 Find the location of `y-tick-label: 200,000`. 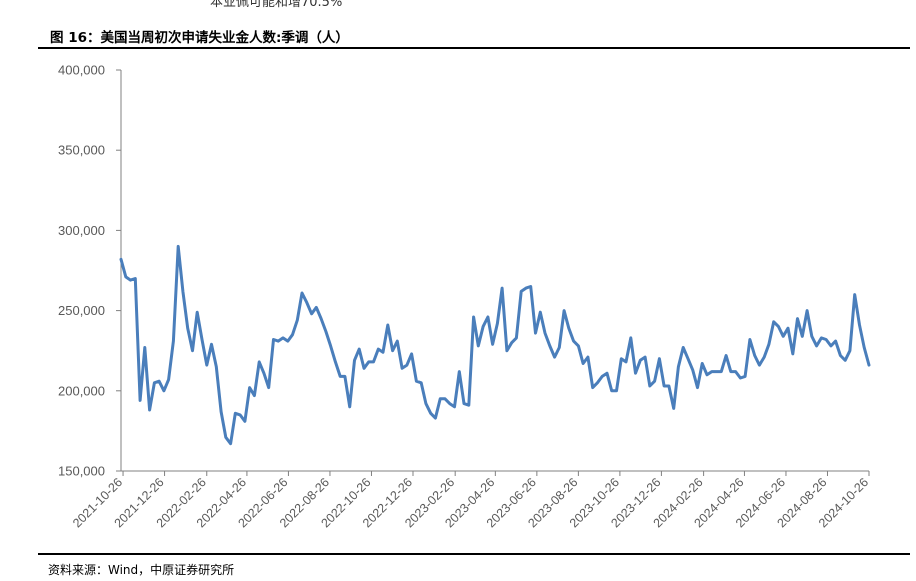

y-tick-label: 200,000 is located at coordinates (81, 390).